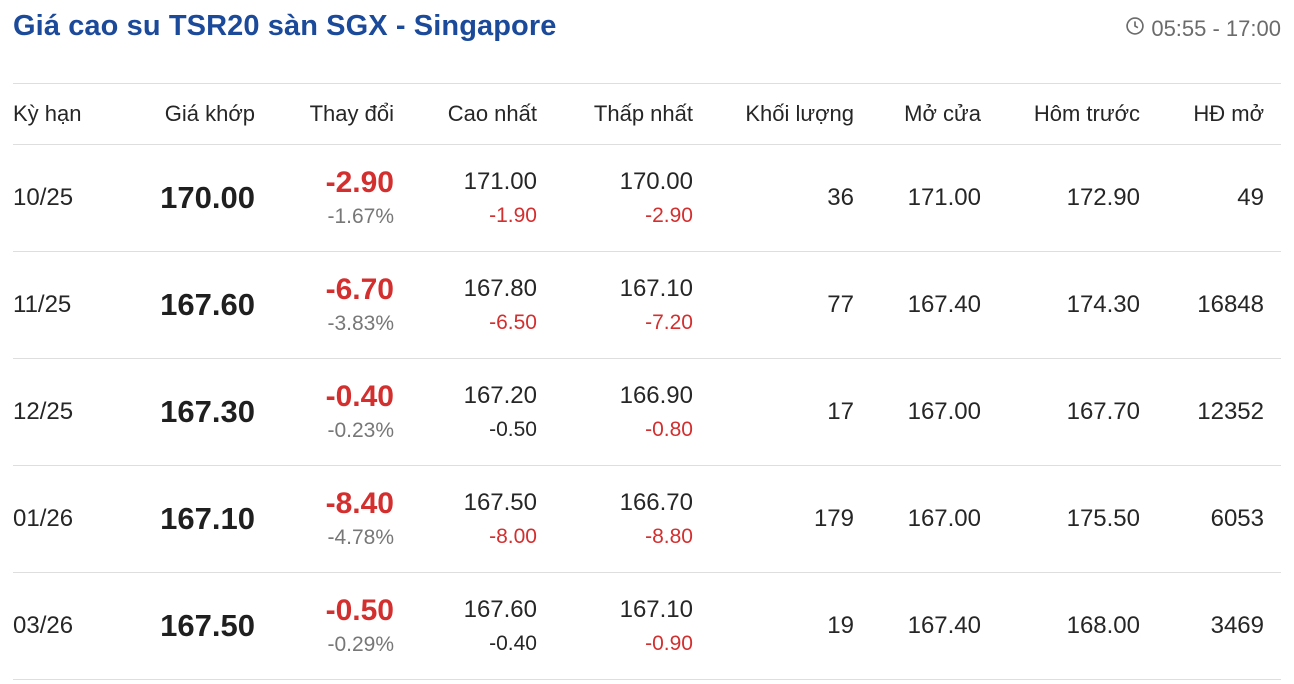 Image resolution: width=1294 pixels, height=684 pixels. I want to click on change-cell: -6.70 -3.83%, so click(324, 305).